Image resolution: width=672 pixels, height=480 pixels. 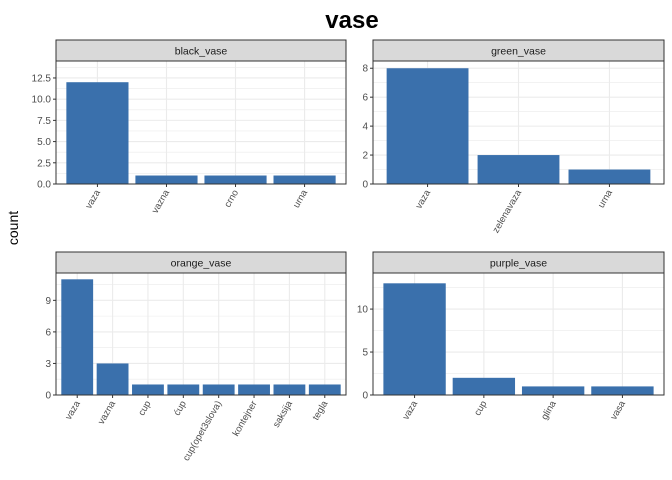 I want to click on x-tick-label: kontejner, so click(x=245, y=418).